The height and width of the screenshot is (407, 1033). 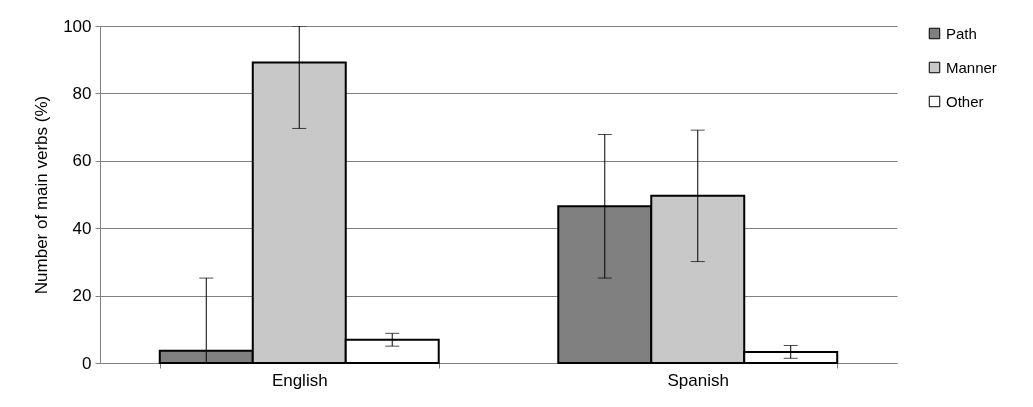 I want to click on y-tick-label: 20, so click(x=82, y=296).